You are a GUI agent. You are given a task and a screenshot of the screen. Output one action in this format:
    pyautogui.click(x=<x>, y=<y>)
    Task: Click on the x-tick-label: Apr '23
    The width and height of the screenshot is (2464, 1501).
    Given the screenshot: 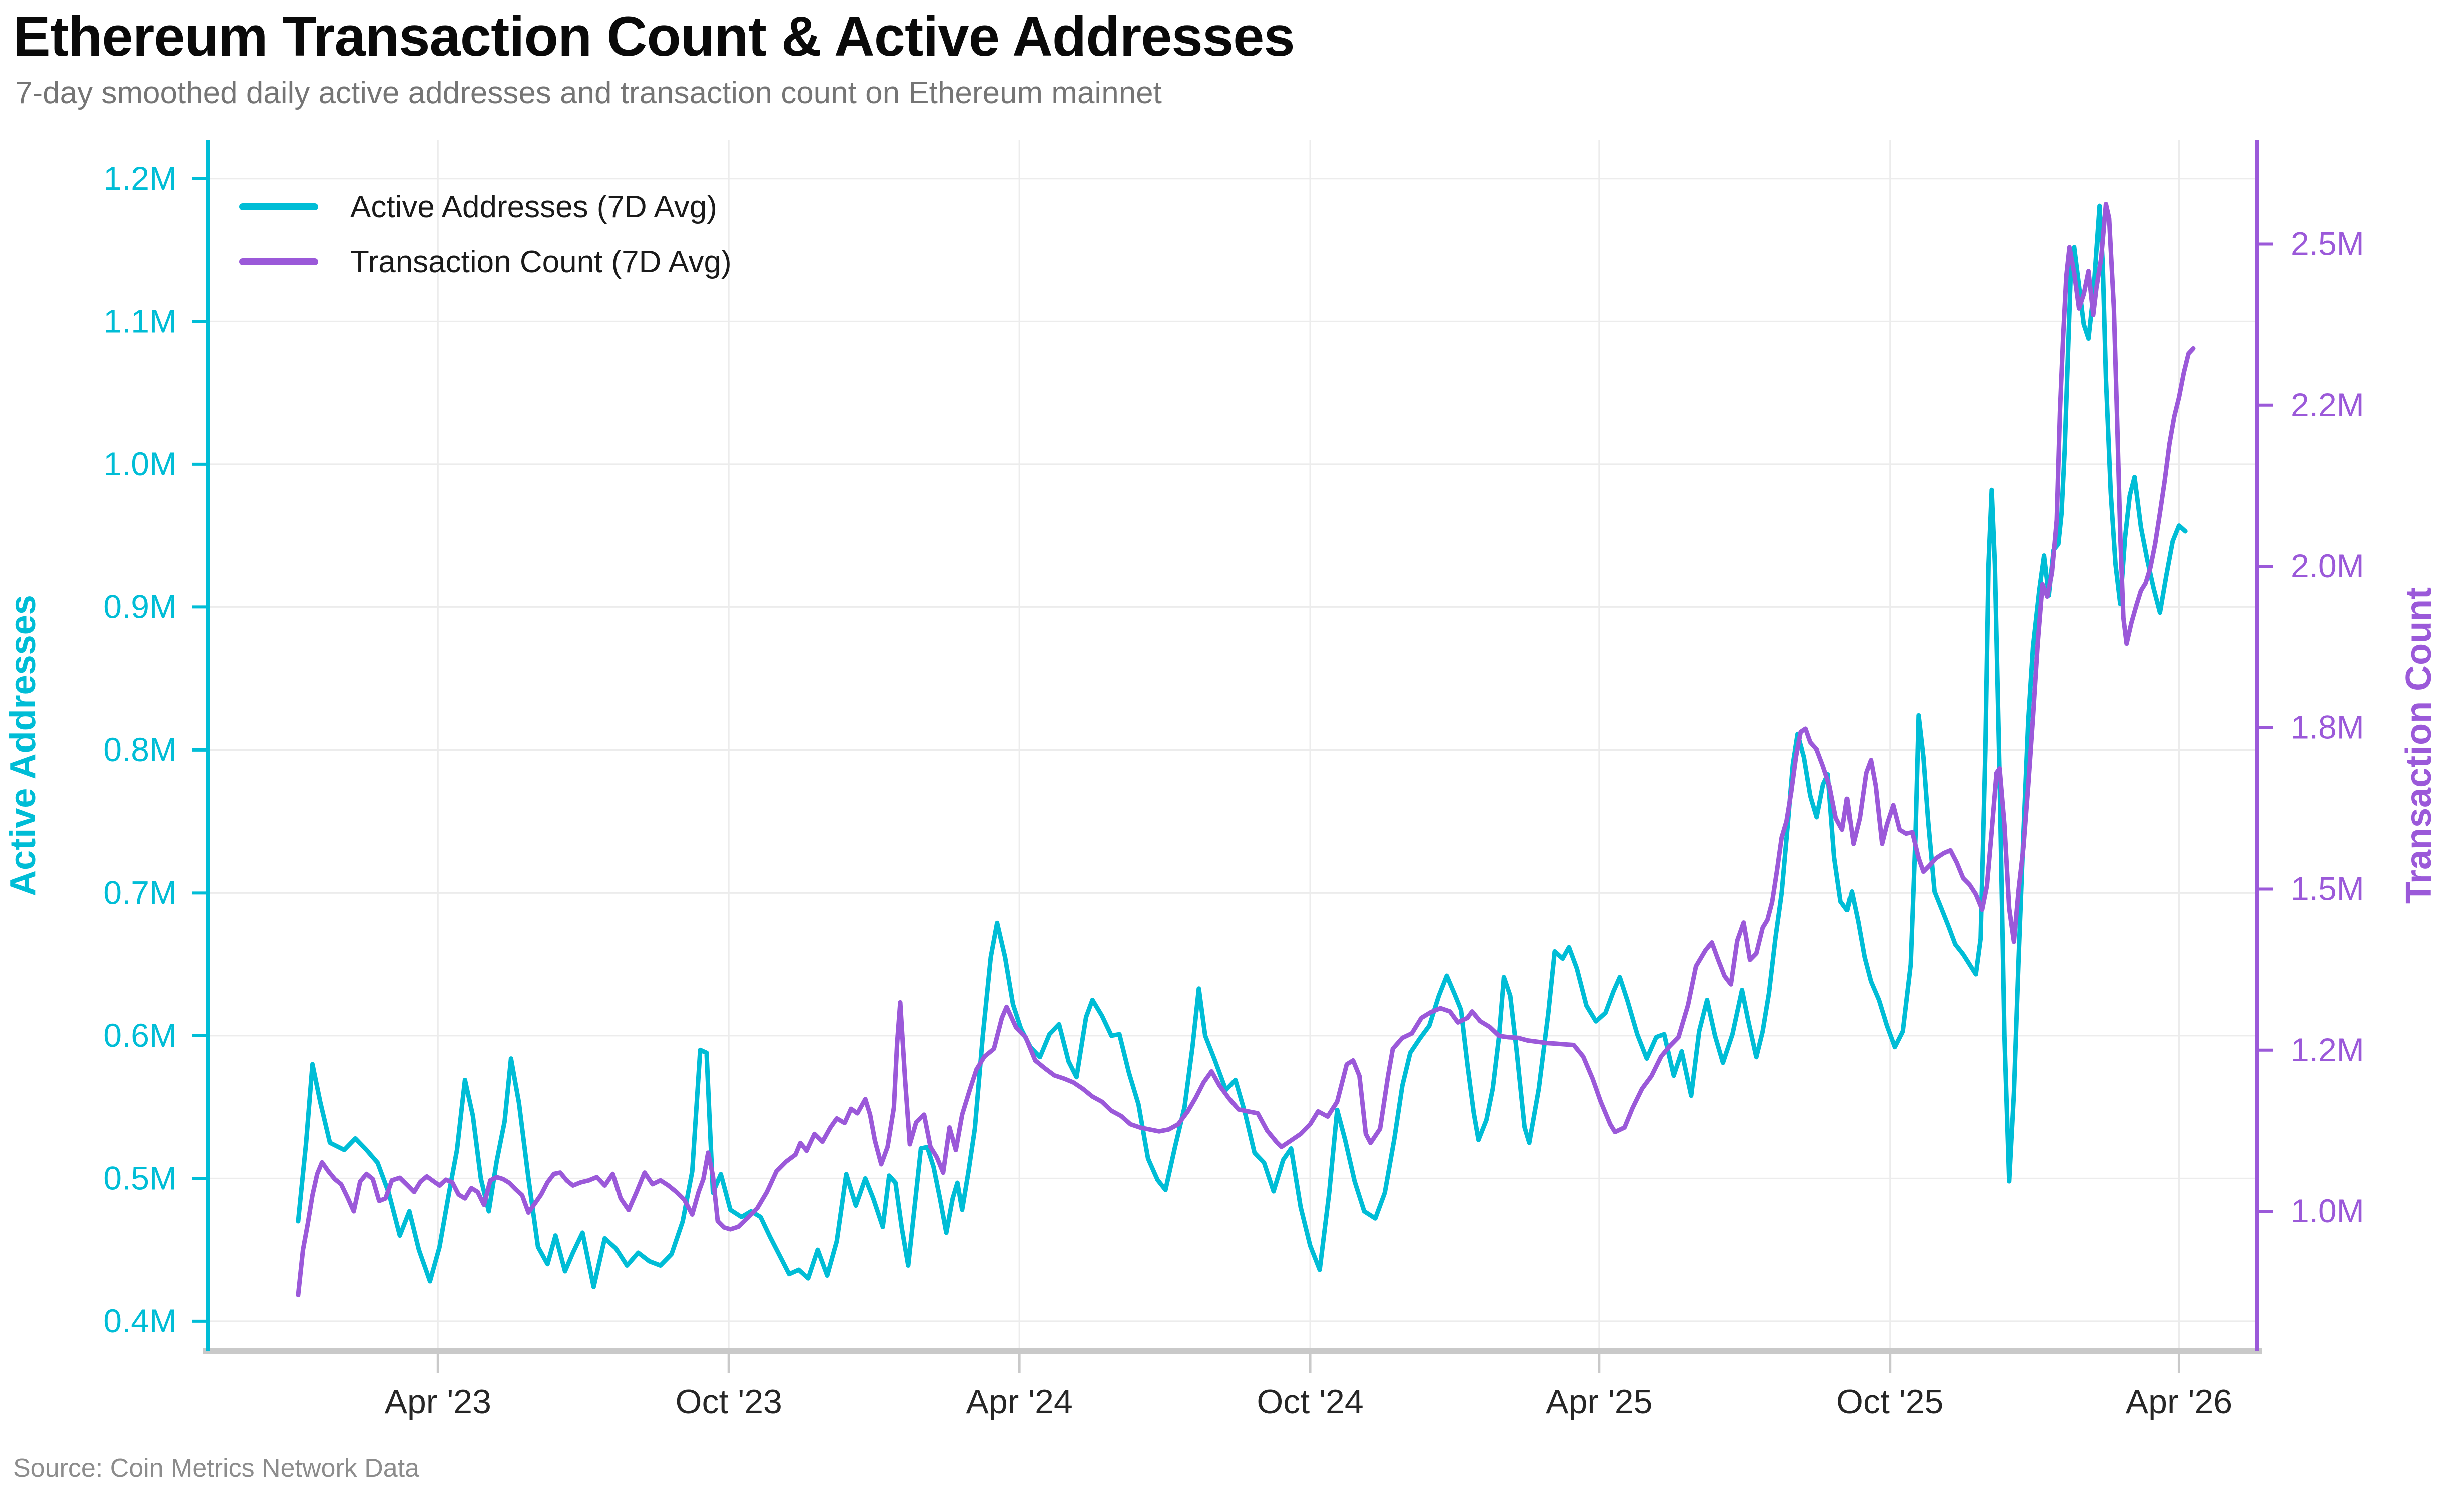 What is the action you would take?
    pyautogui.click(x=438, y=1402)
    